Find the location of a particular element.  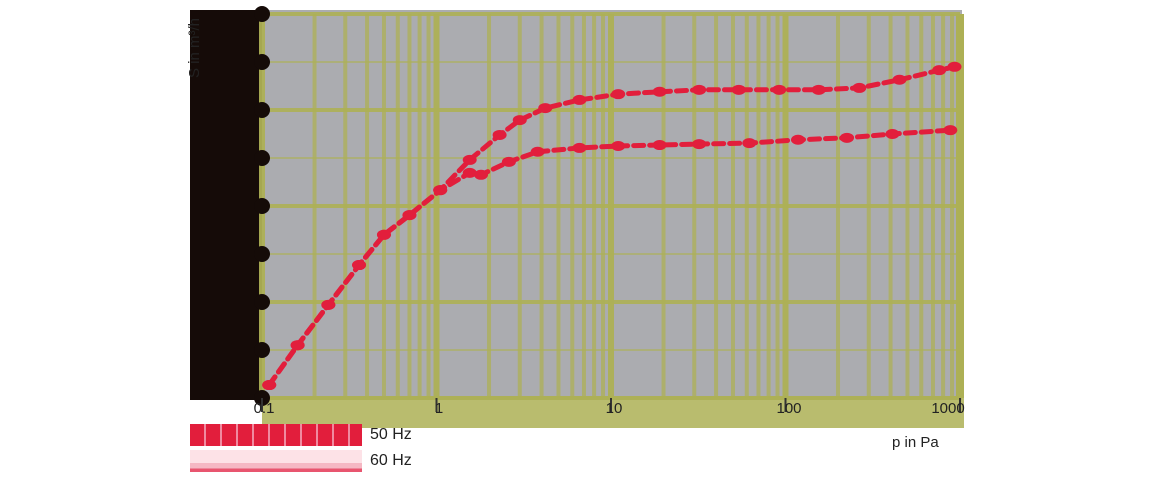

legend-label-60hz: 60 Hz is located at coordinates (391, 460).